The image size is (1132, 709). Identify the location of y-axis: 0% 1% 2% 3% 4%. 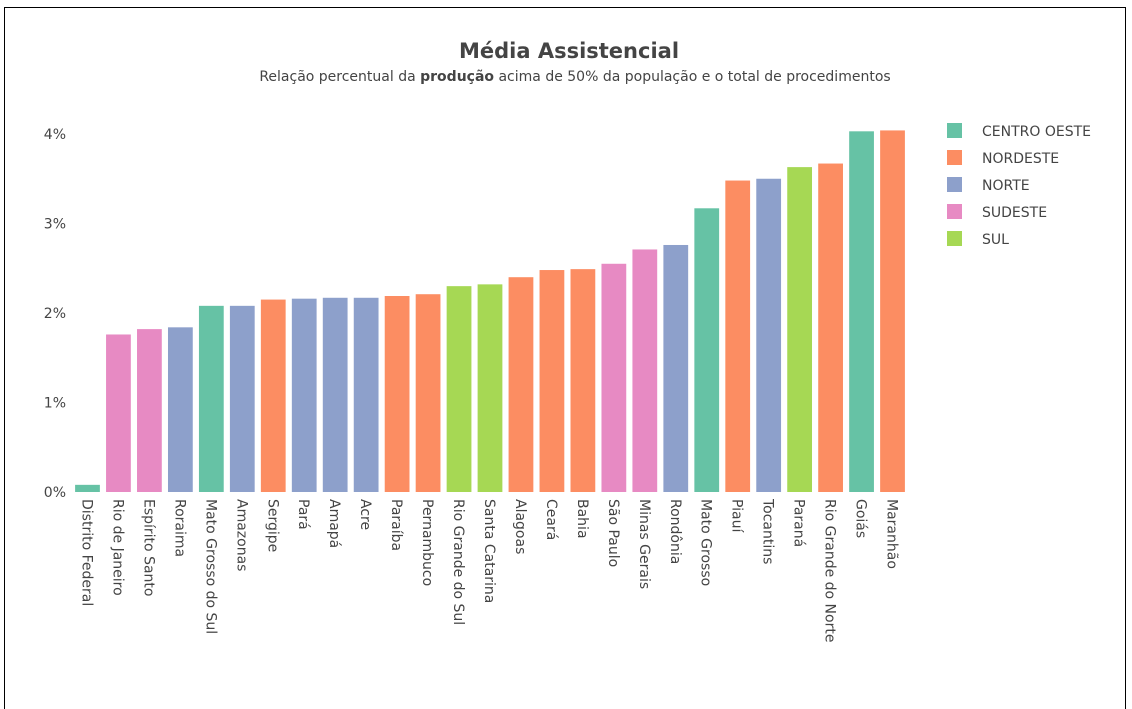
(55, 314).